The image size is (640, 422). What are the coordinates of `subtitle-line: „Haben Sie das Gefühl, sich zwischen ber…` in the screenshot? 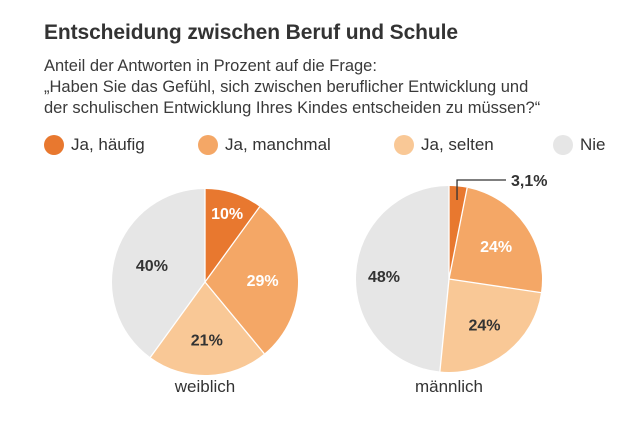 It's located at (286, 87).